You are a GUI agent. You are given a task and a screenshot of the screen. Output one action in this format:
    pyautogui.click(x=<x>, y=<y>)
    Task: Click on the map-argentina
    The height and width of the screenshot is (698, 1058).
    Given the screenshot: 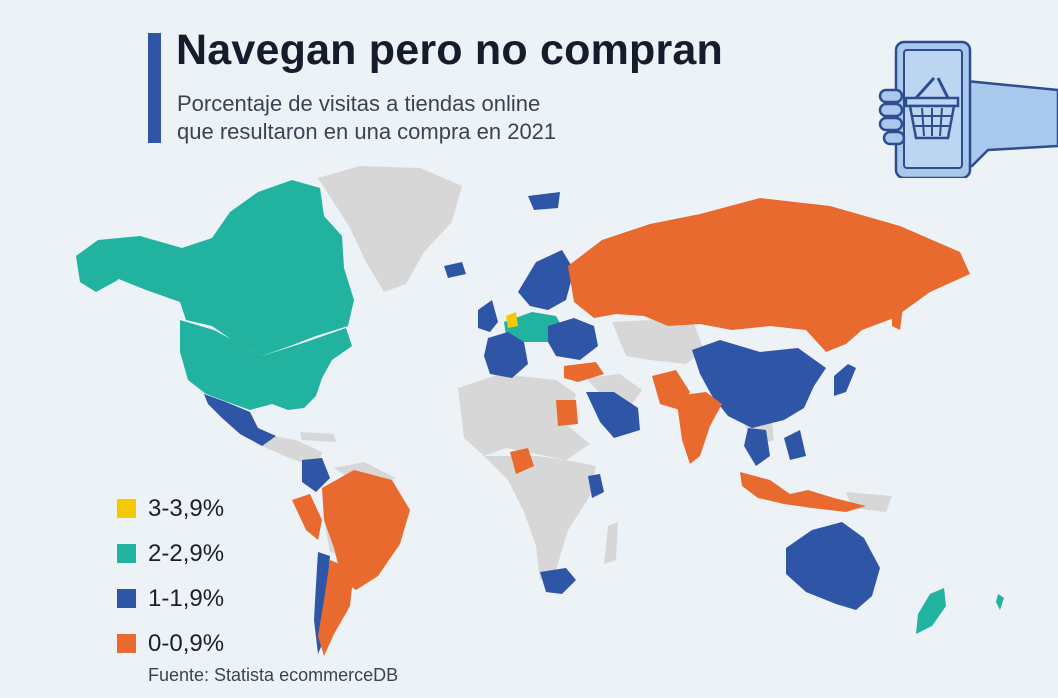 What is the action you would take?
    pyautogui.click(x=336, y=608)
    